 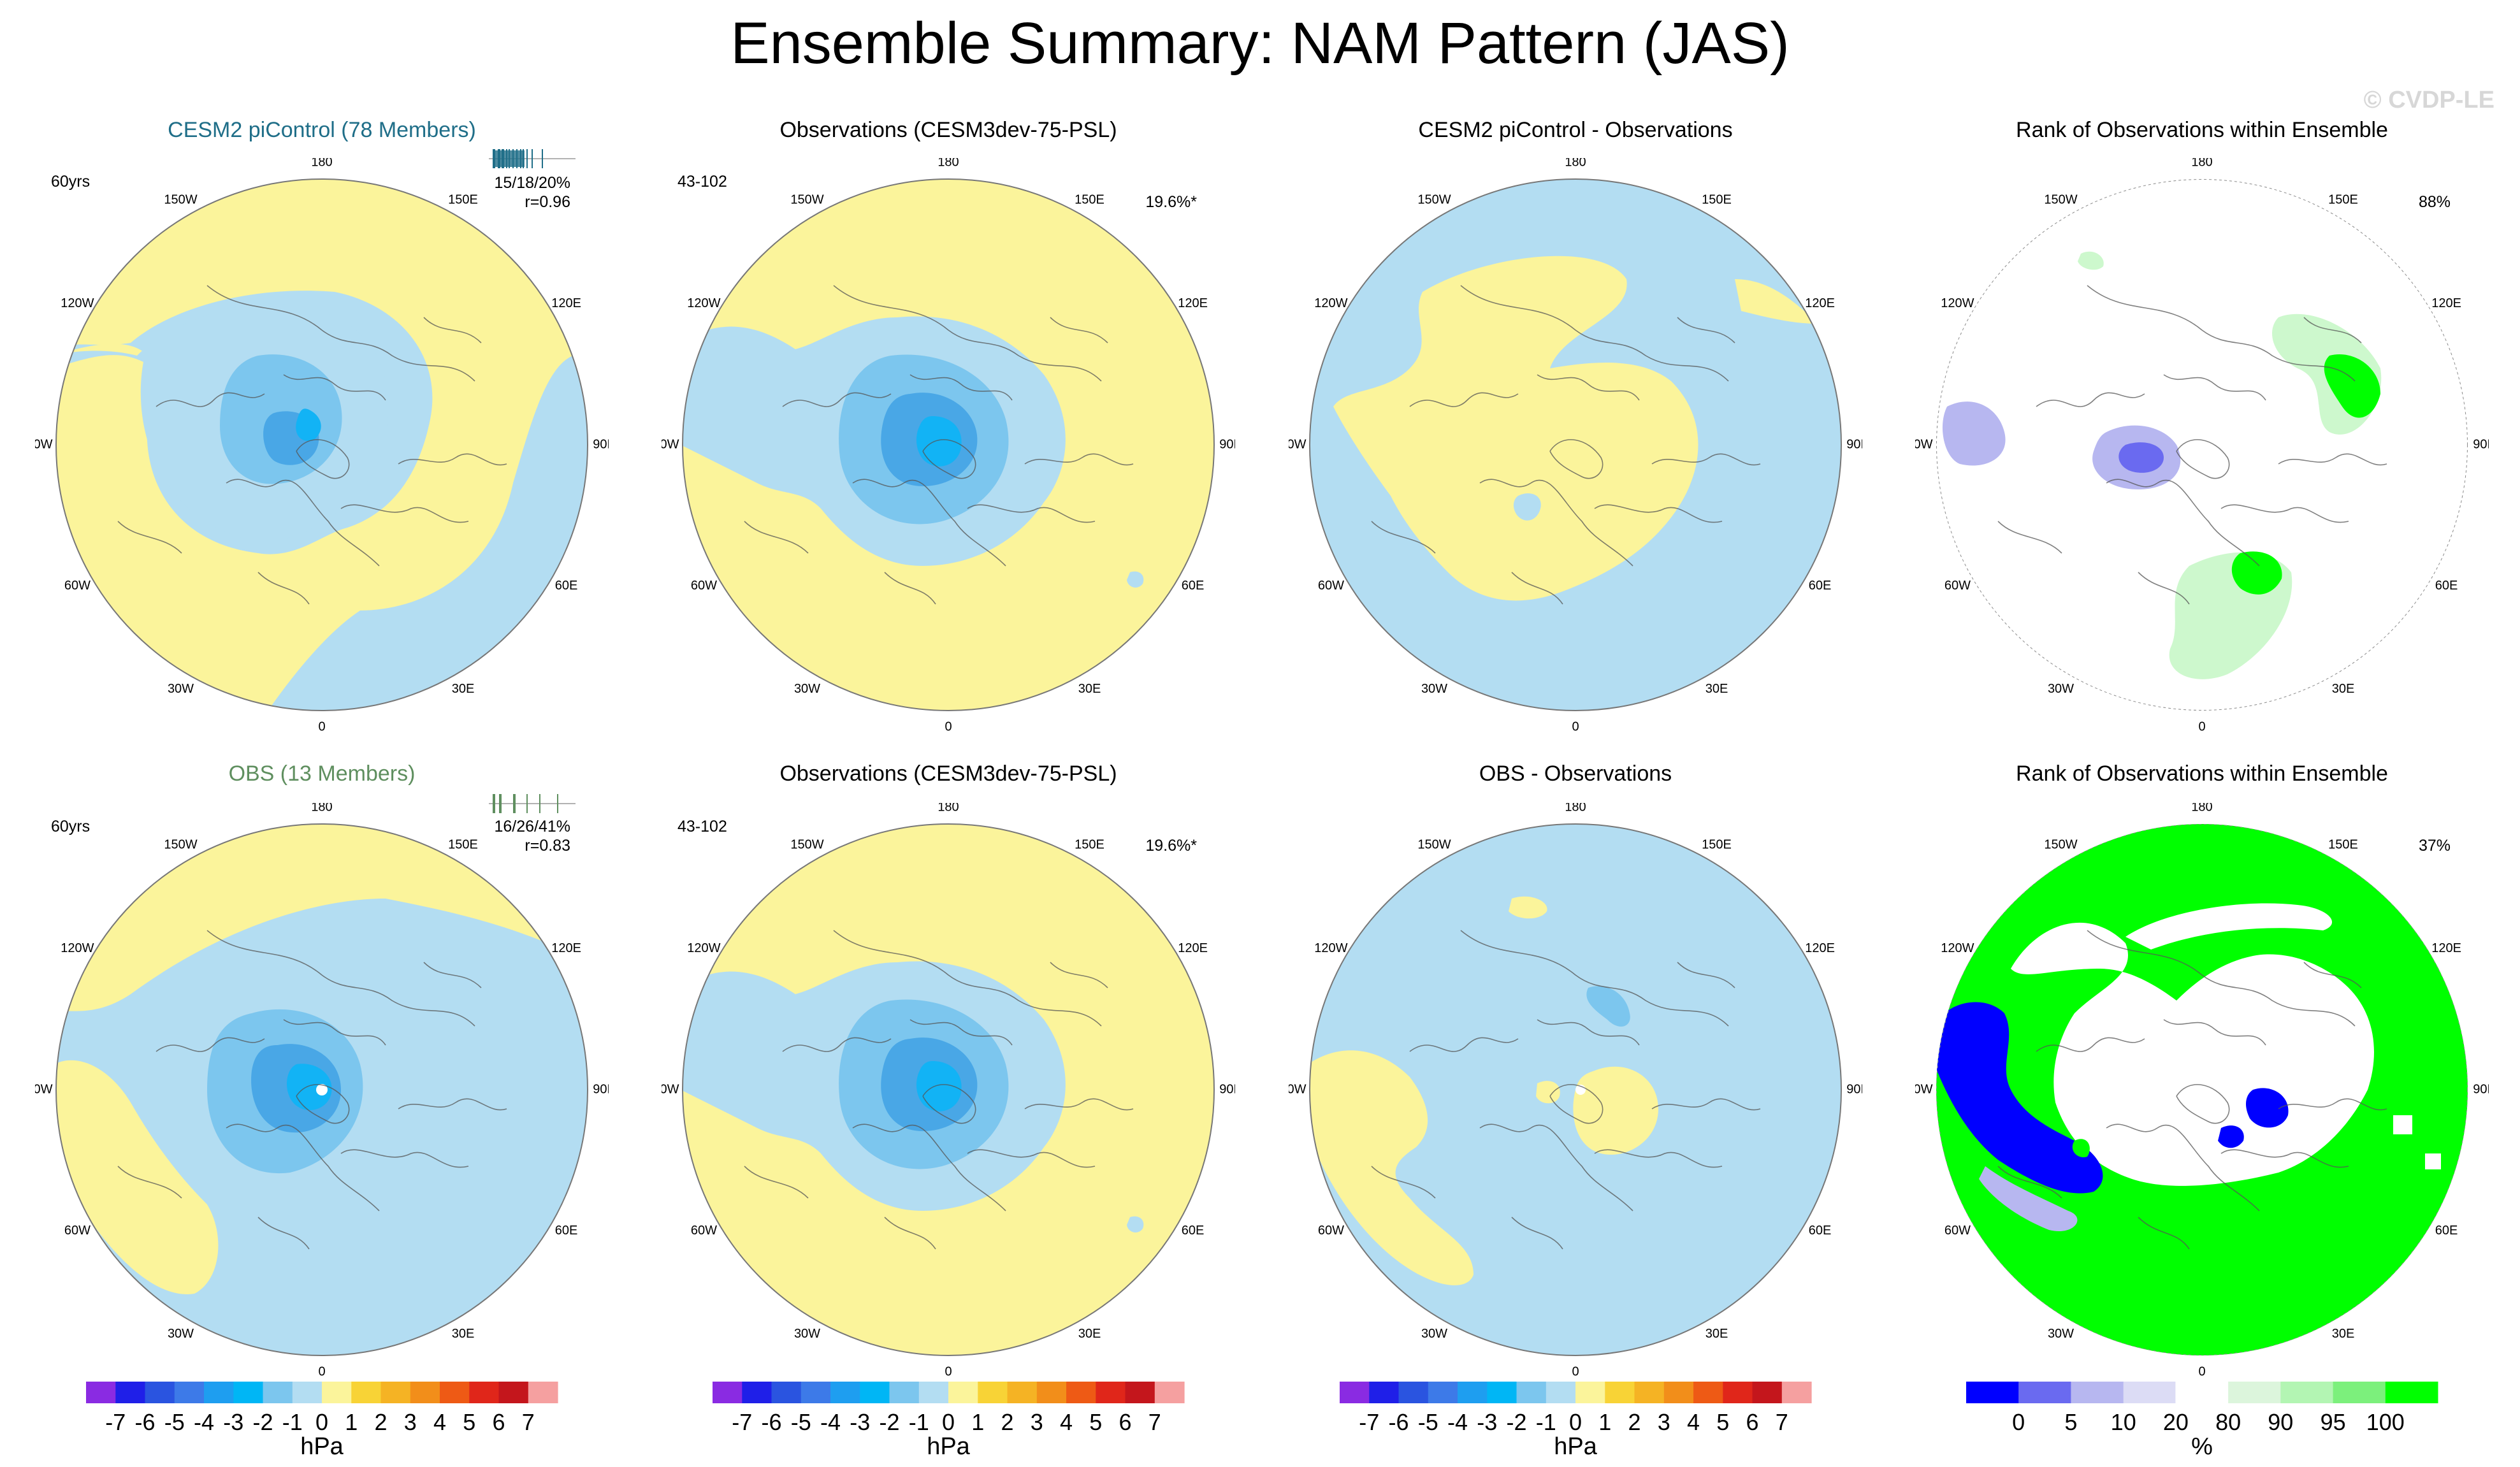 What do you see at coordinates (2176, 1422) in the screenshot?
I see `colorbar-label: 20` at bounding box center [2176, 1422].